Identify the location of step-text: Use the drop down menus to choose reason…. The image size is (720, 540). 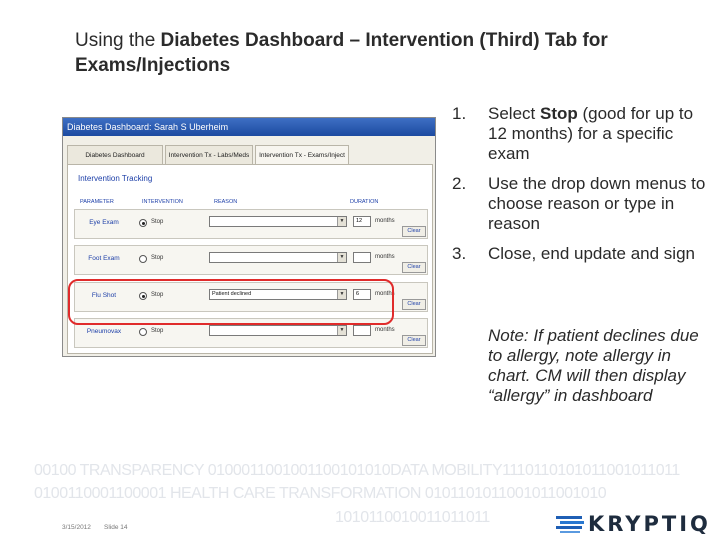
(597, 203).